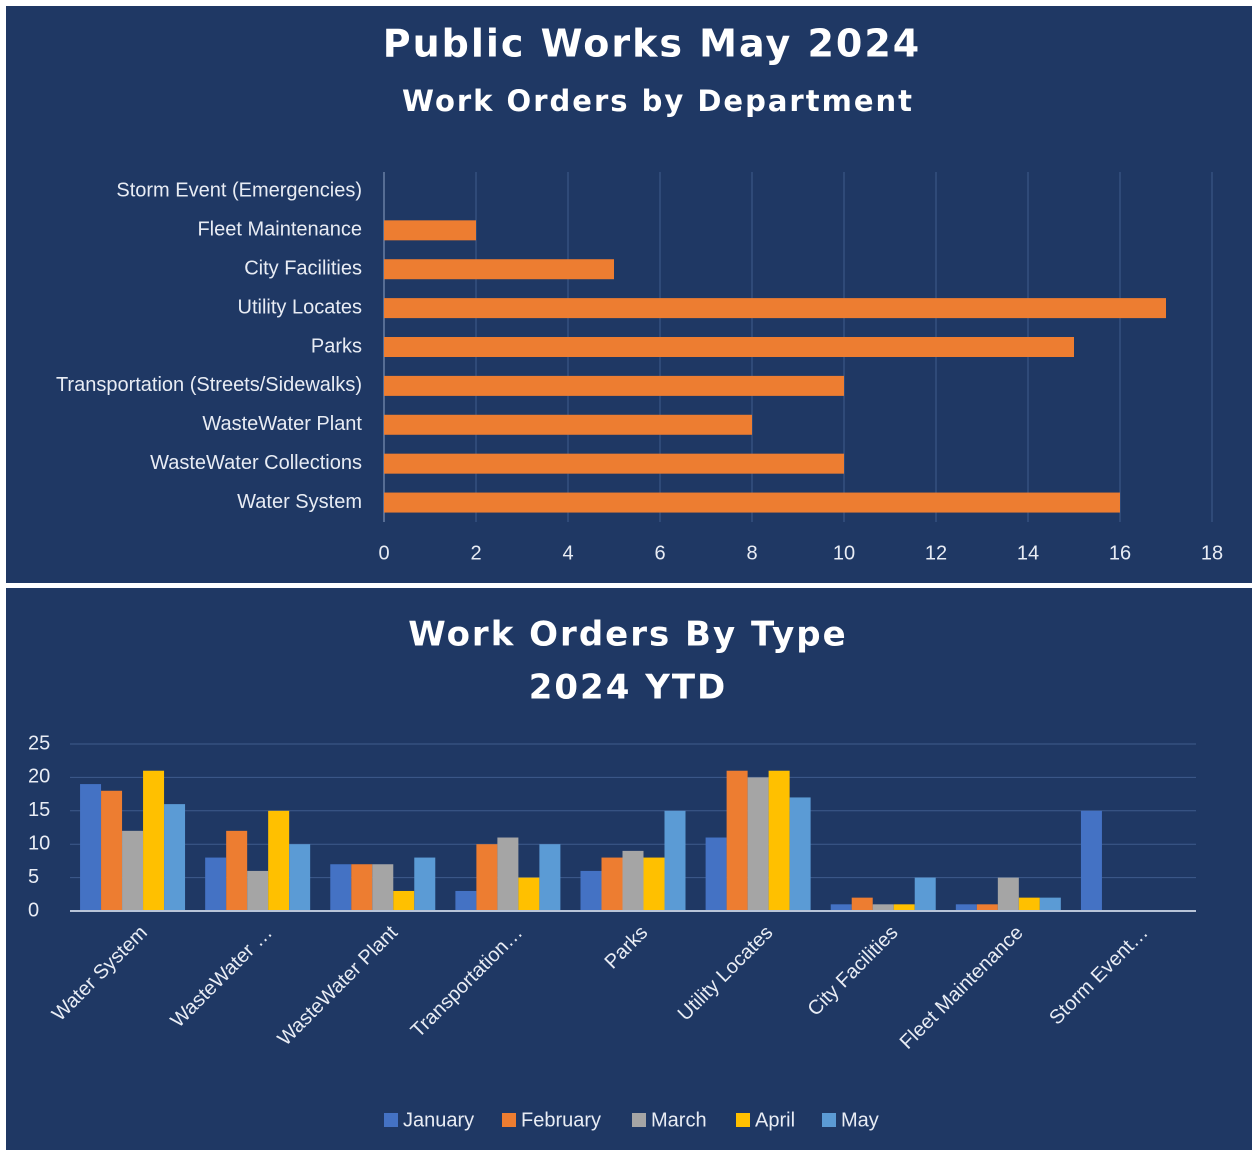  Describe the element at coordinates (844, 553) in the screenshot. I see `x-tick-label: 10` at that location.